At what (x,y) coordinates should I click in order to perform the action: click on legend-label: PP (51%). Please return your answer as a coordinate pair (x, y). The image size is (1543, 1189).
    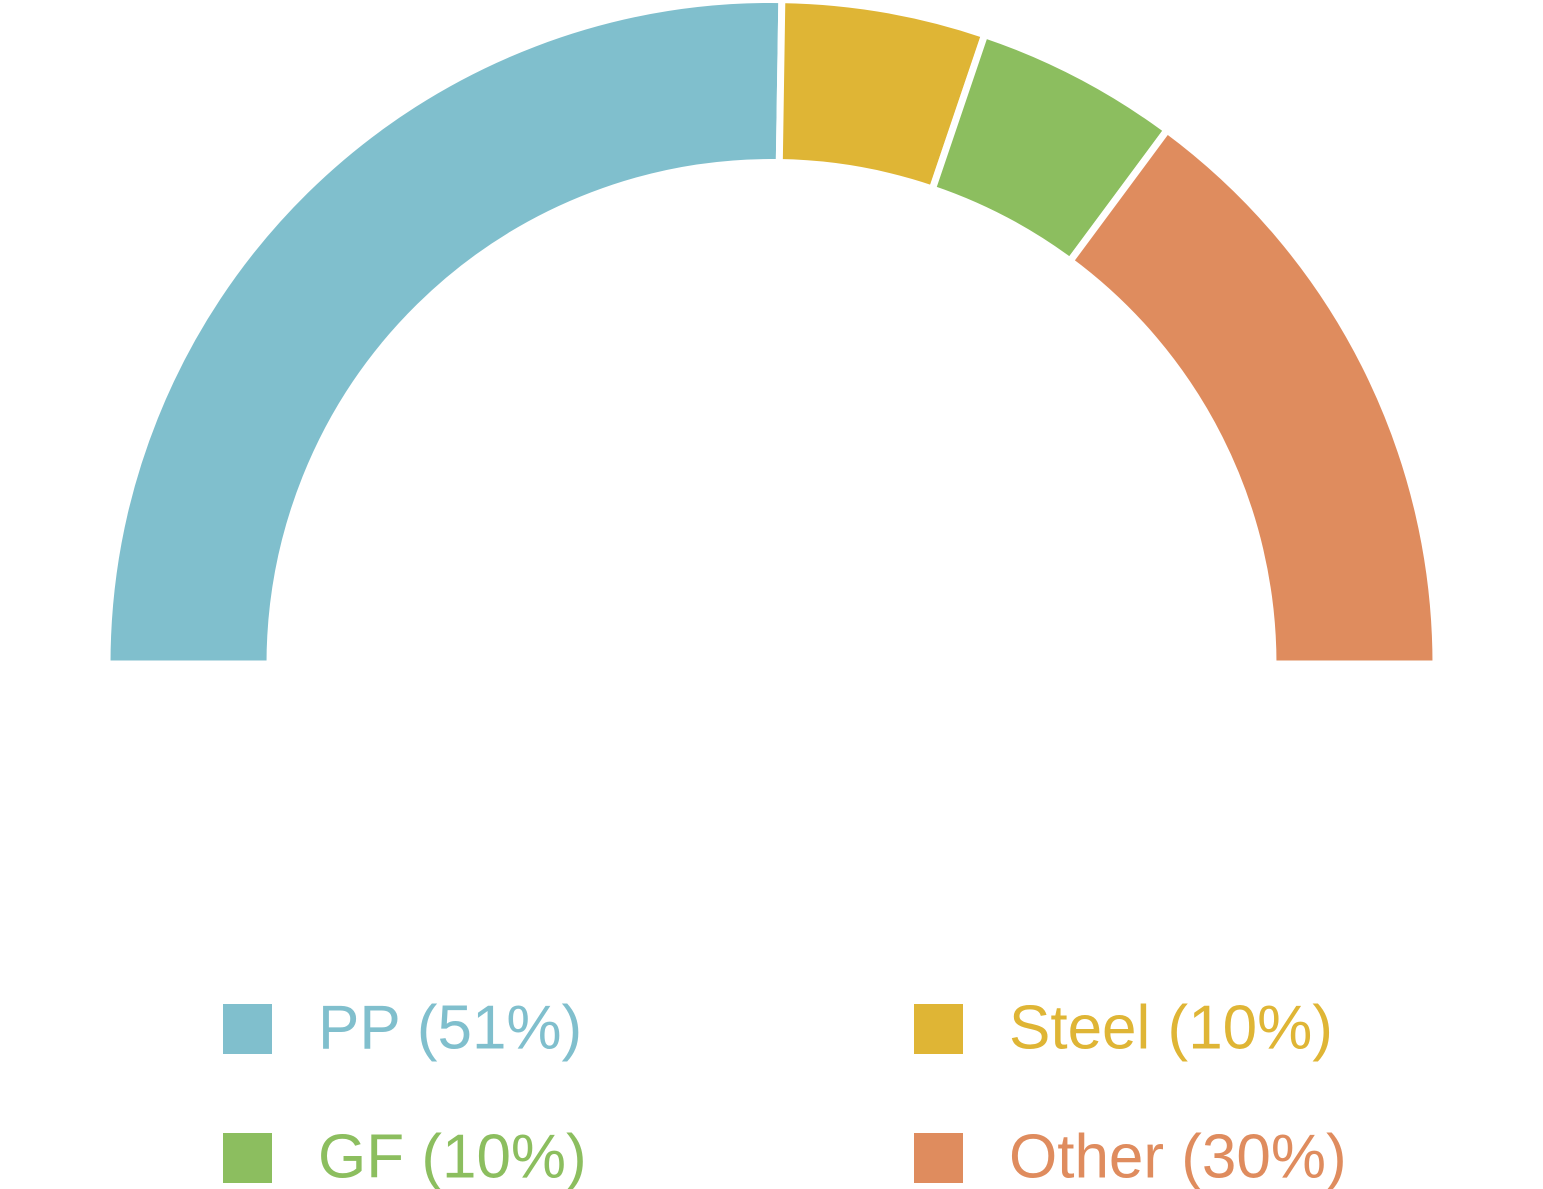
    Looking at the image, I should click on (450, 1027).